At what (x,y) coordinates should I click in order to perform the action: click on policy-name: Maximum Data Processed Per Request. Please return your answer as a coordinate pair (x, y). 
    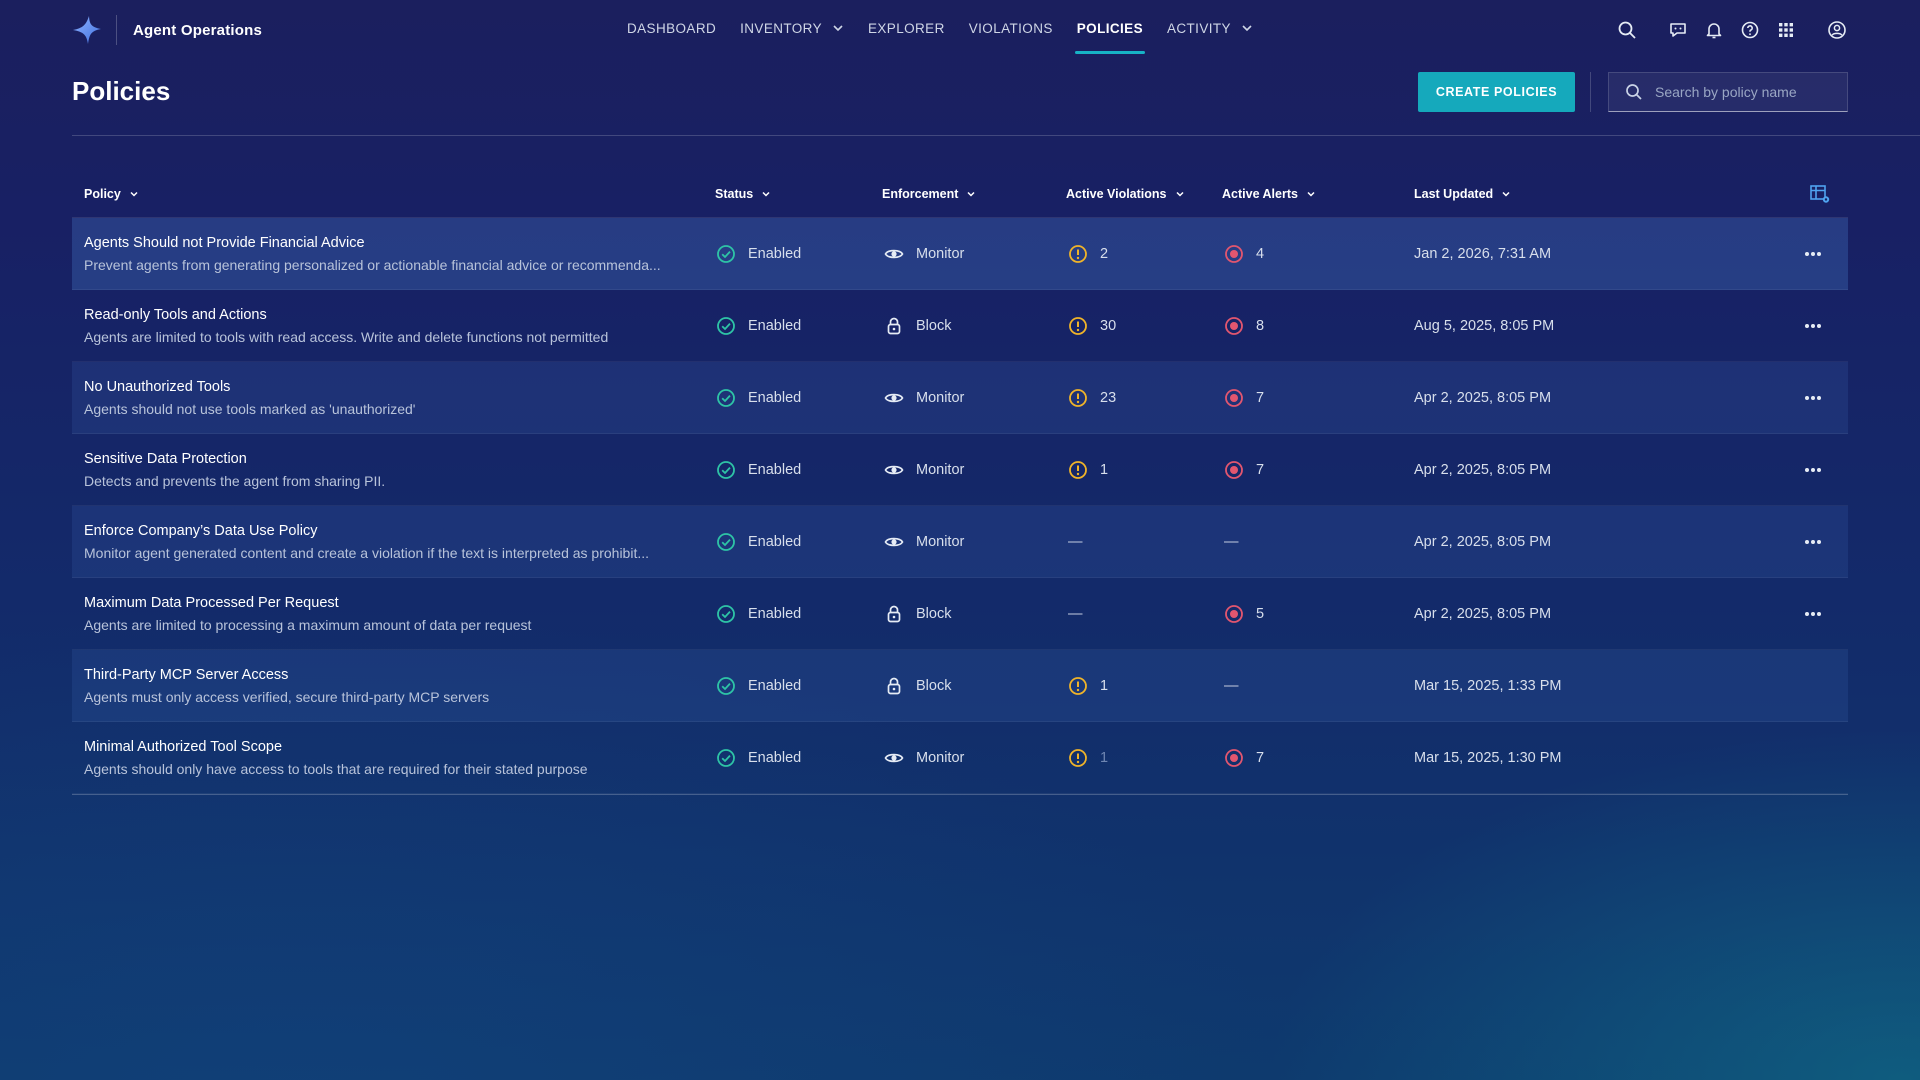
    Looking at the image, I should click on (211, 603).